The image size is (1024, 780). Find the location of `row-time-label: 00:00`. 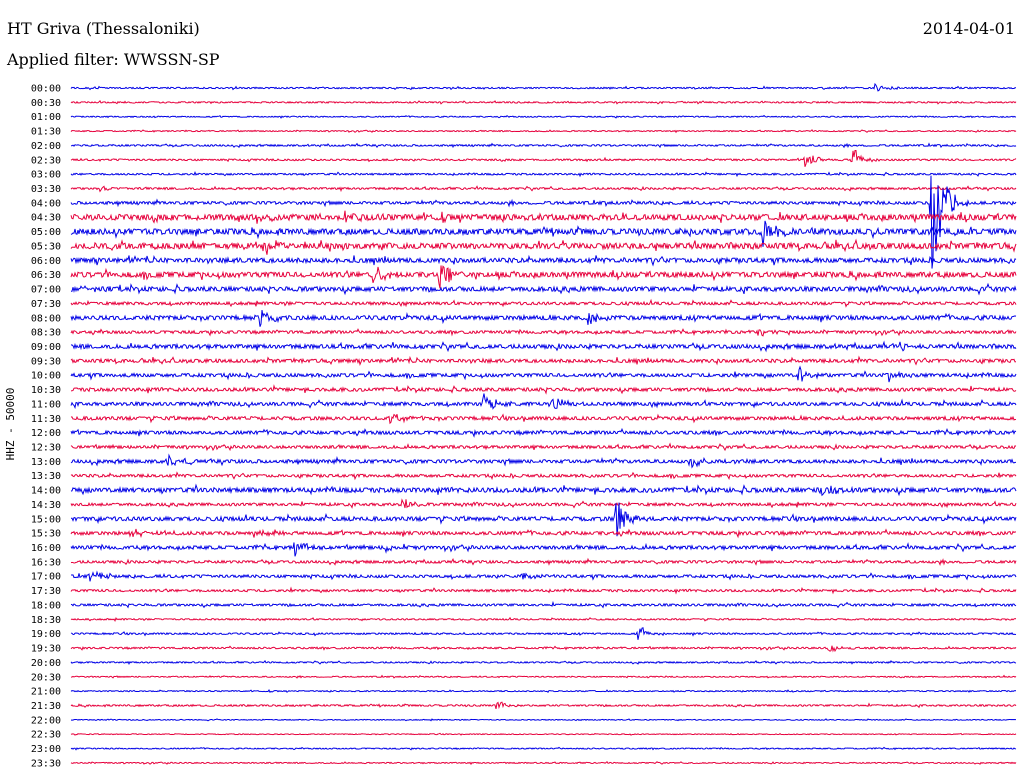

row-time-label: 00:00 is located at coordinates (46, 89).